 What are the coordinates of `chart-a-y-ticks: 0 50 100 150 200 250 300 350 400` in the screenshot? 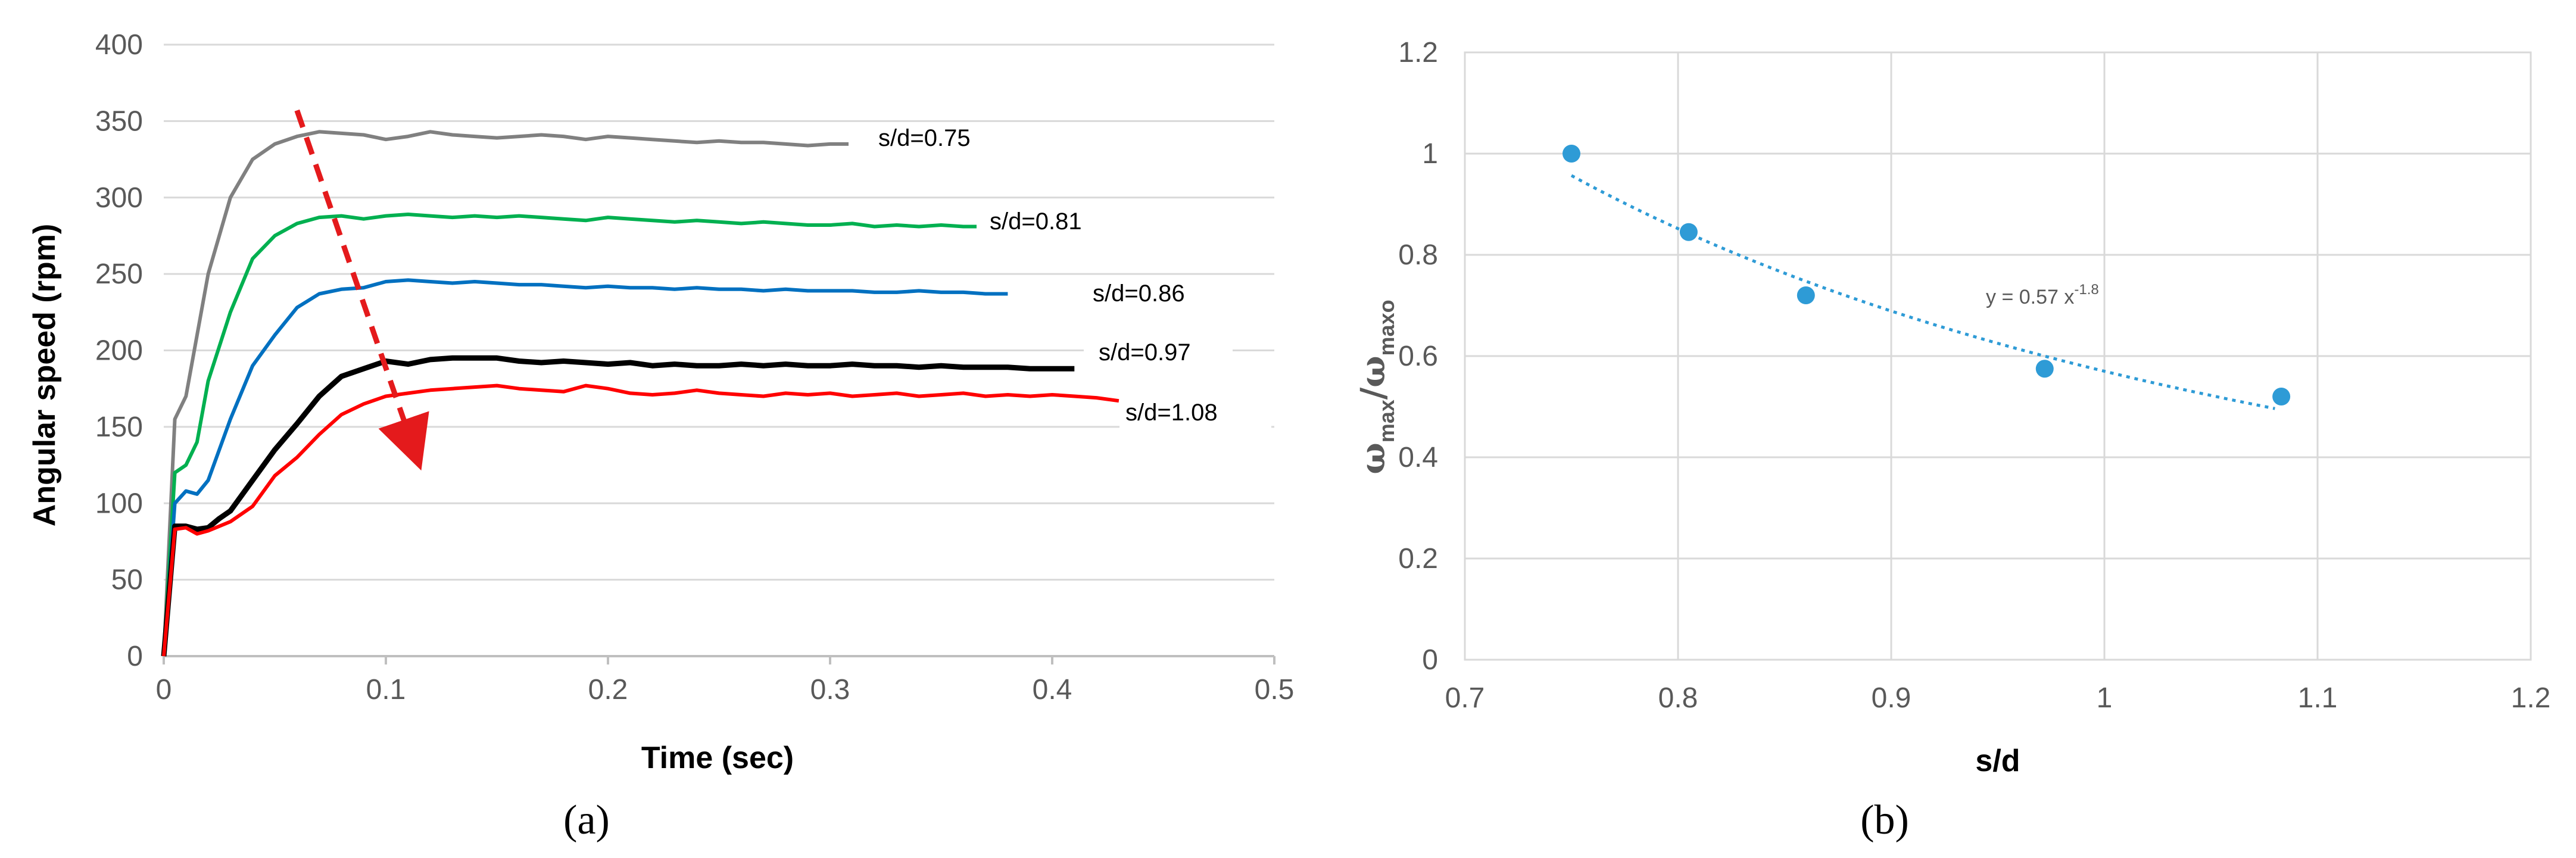 It's located at (119, 351).